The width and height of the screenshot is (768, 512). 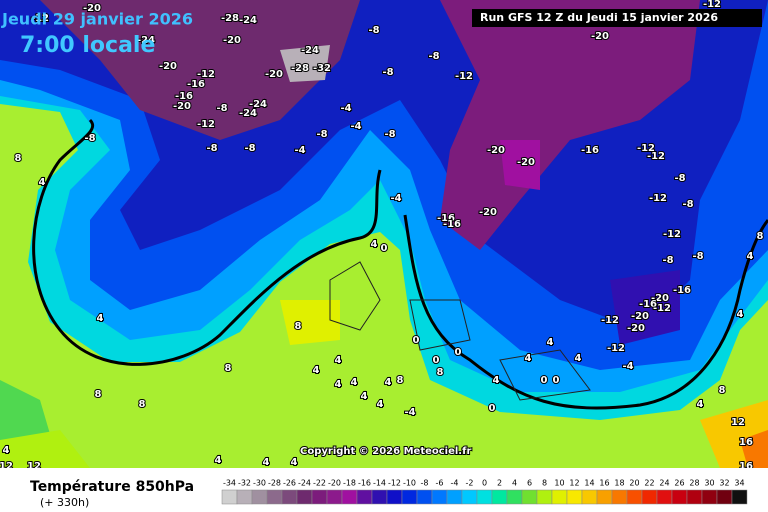 What do you see at coordinates (409, 483) in the screenshot?
I see `scale-label: -10` at bounding box center [409, 483].